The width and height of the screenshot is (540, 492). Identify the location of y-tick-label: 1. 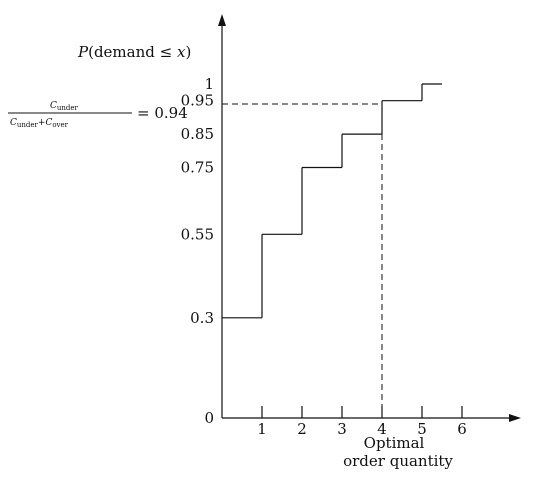
(209, 84).